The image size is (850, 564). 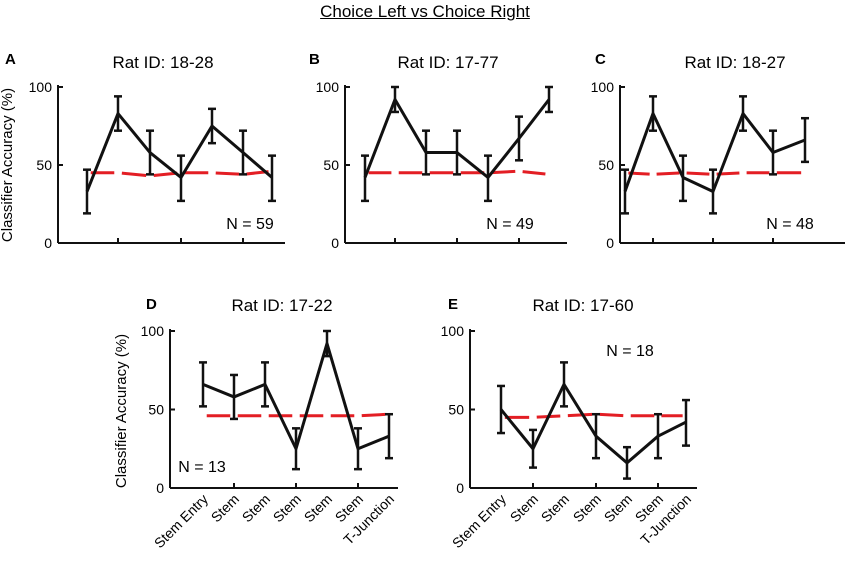 I want to click on n-annotation: N = 59, so click(x=250, y=224).